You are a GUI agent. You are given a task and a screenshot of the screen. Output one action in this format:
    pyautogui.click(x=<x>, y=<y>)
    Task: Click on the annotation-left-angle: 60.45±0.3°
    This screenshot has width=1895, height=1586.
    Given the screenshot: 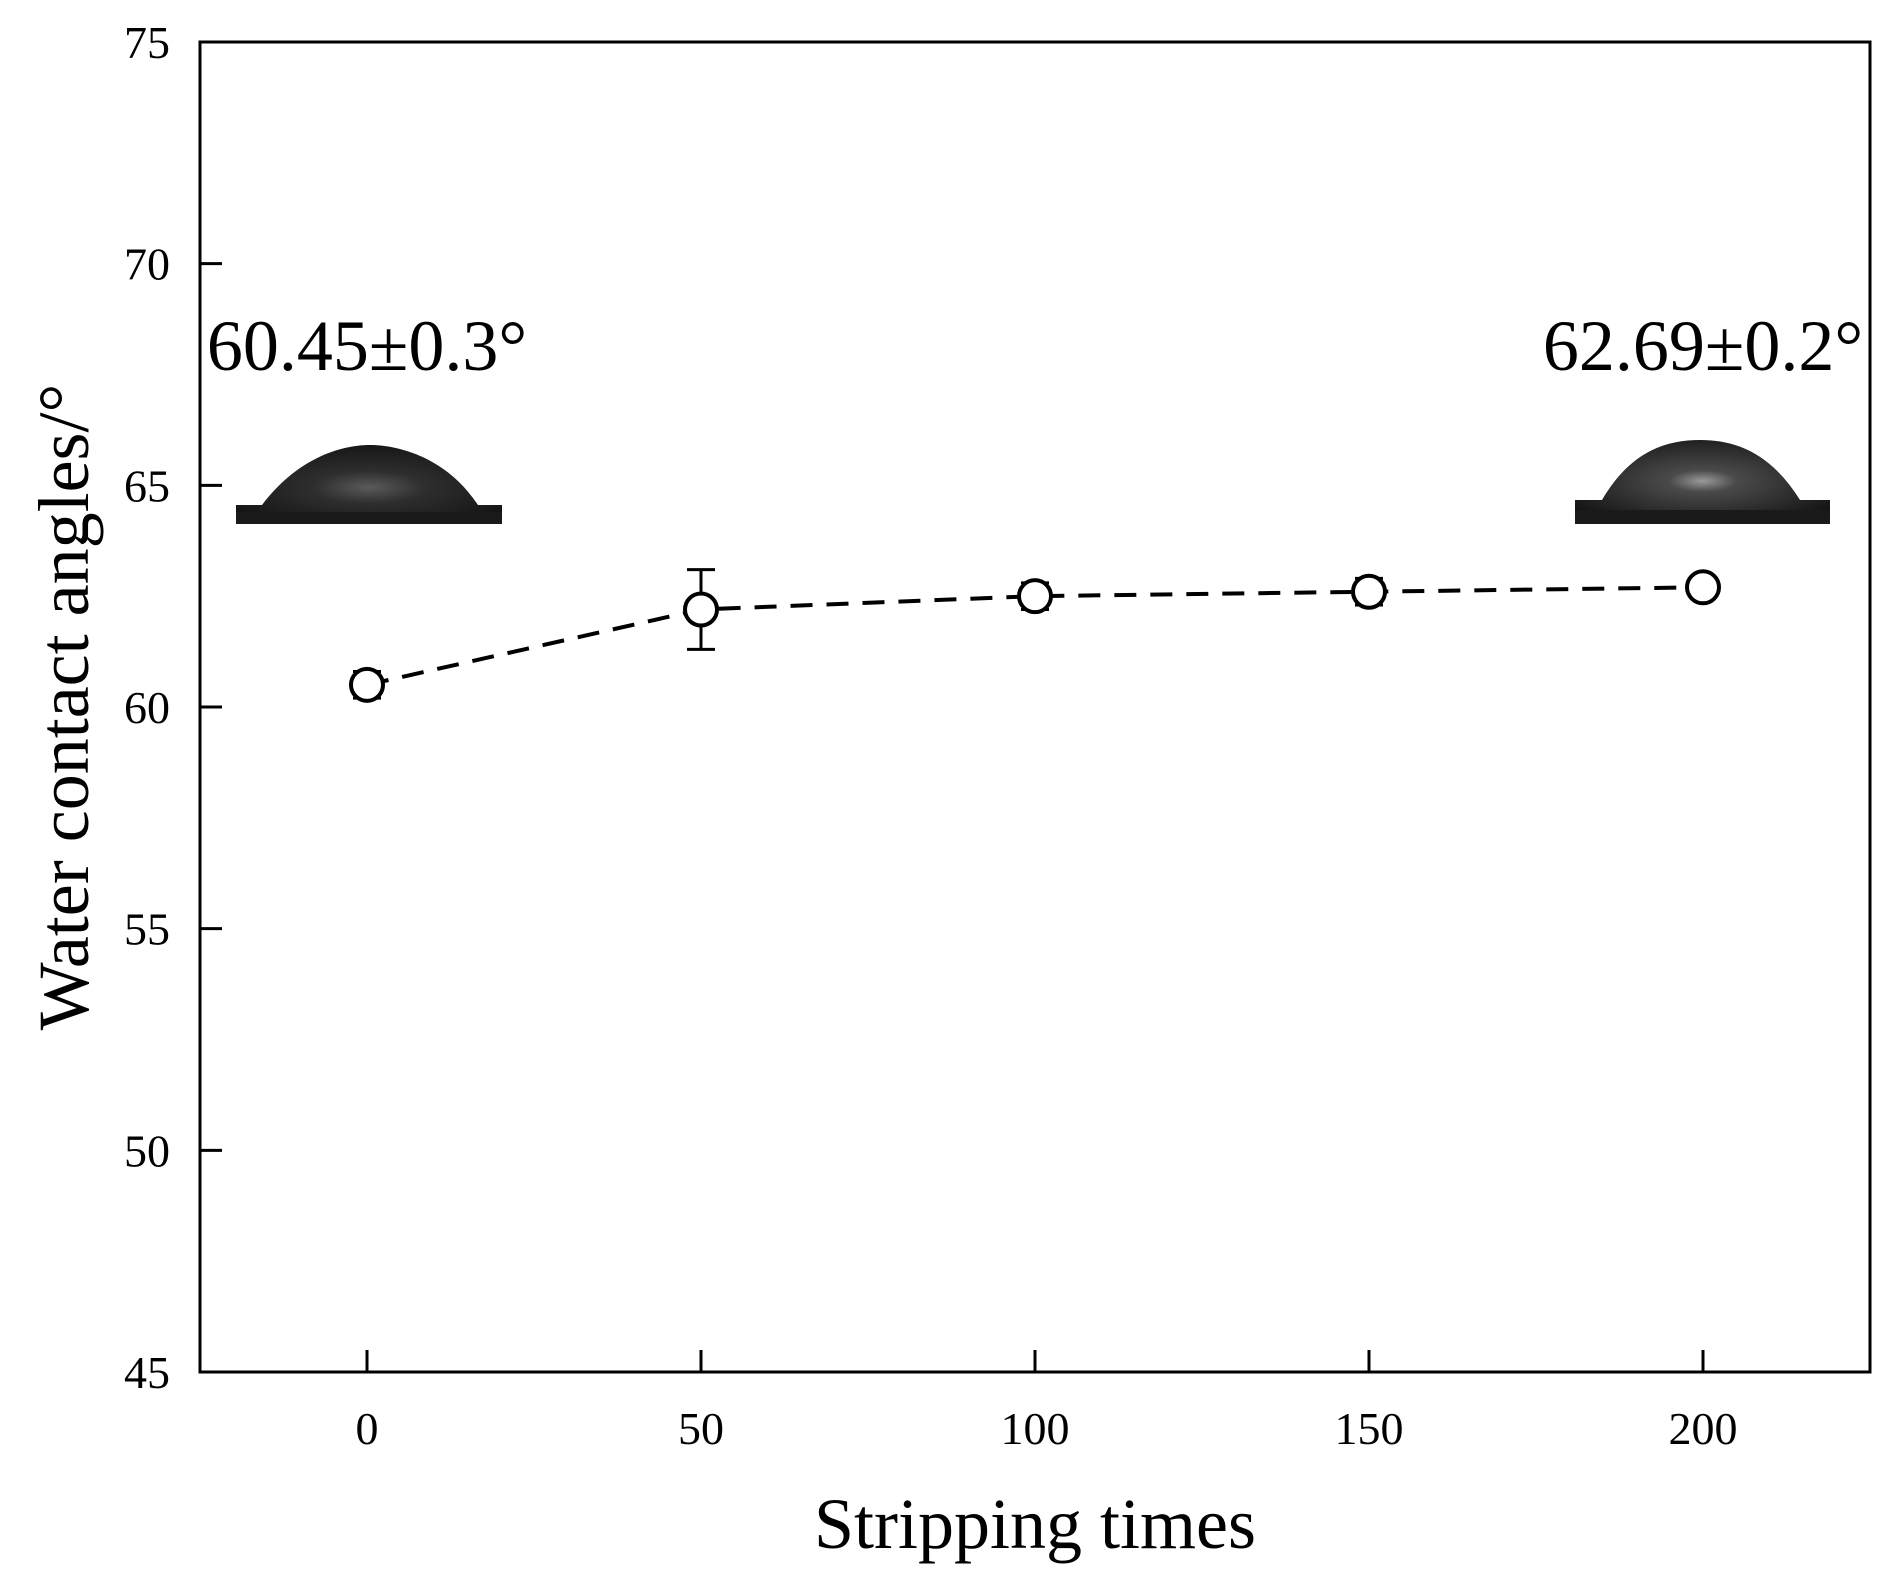 What is the action you would take?
    pyautogui.click(x=367, y=346)
    